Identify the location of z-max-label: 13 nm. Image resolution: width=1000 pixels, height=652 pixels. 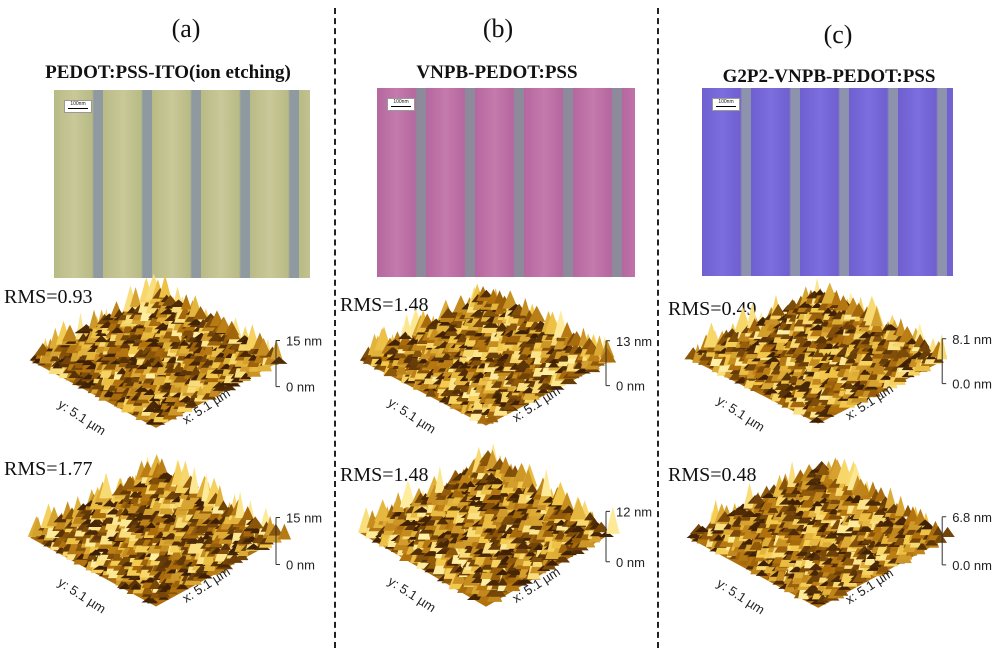
(634, 341).